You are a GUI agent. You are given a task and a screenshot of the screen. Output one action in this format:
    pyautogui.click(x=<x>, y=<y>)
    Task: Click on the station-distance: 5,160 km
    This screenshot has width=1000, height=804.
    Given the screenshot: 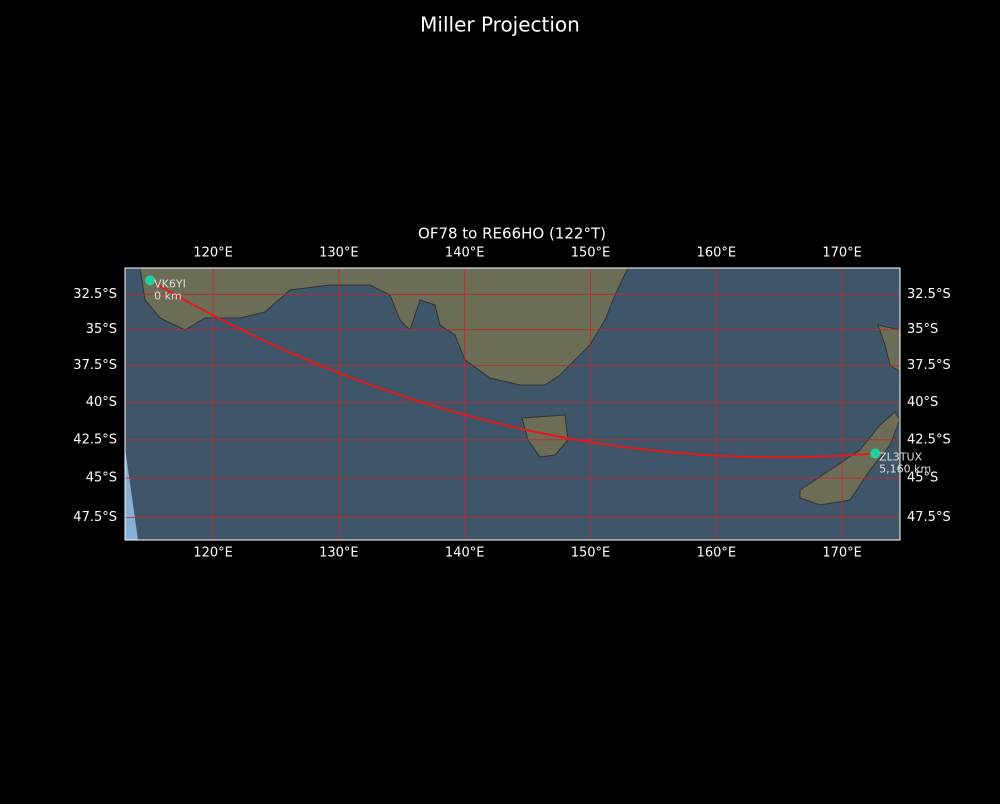 What is the action you would take?
    pyautogui.click(x=905, y=468)
    